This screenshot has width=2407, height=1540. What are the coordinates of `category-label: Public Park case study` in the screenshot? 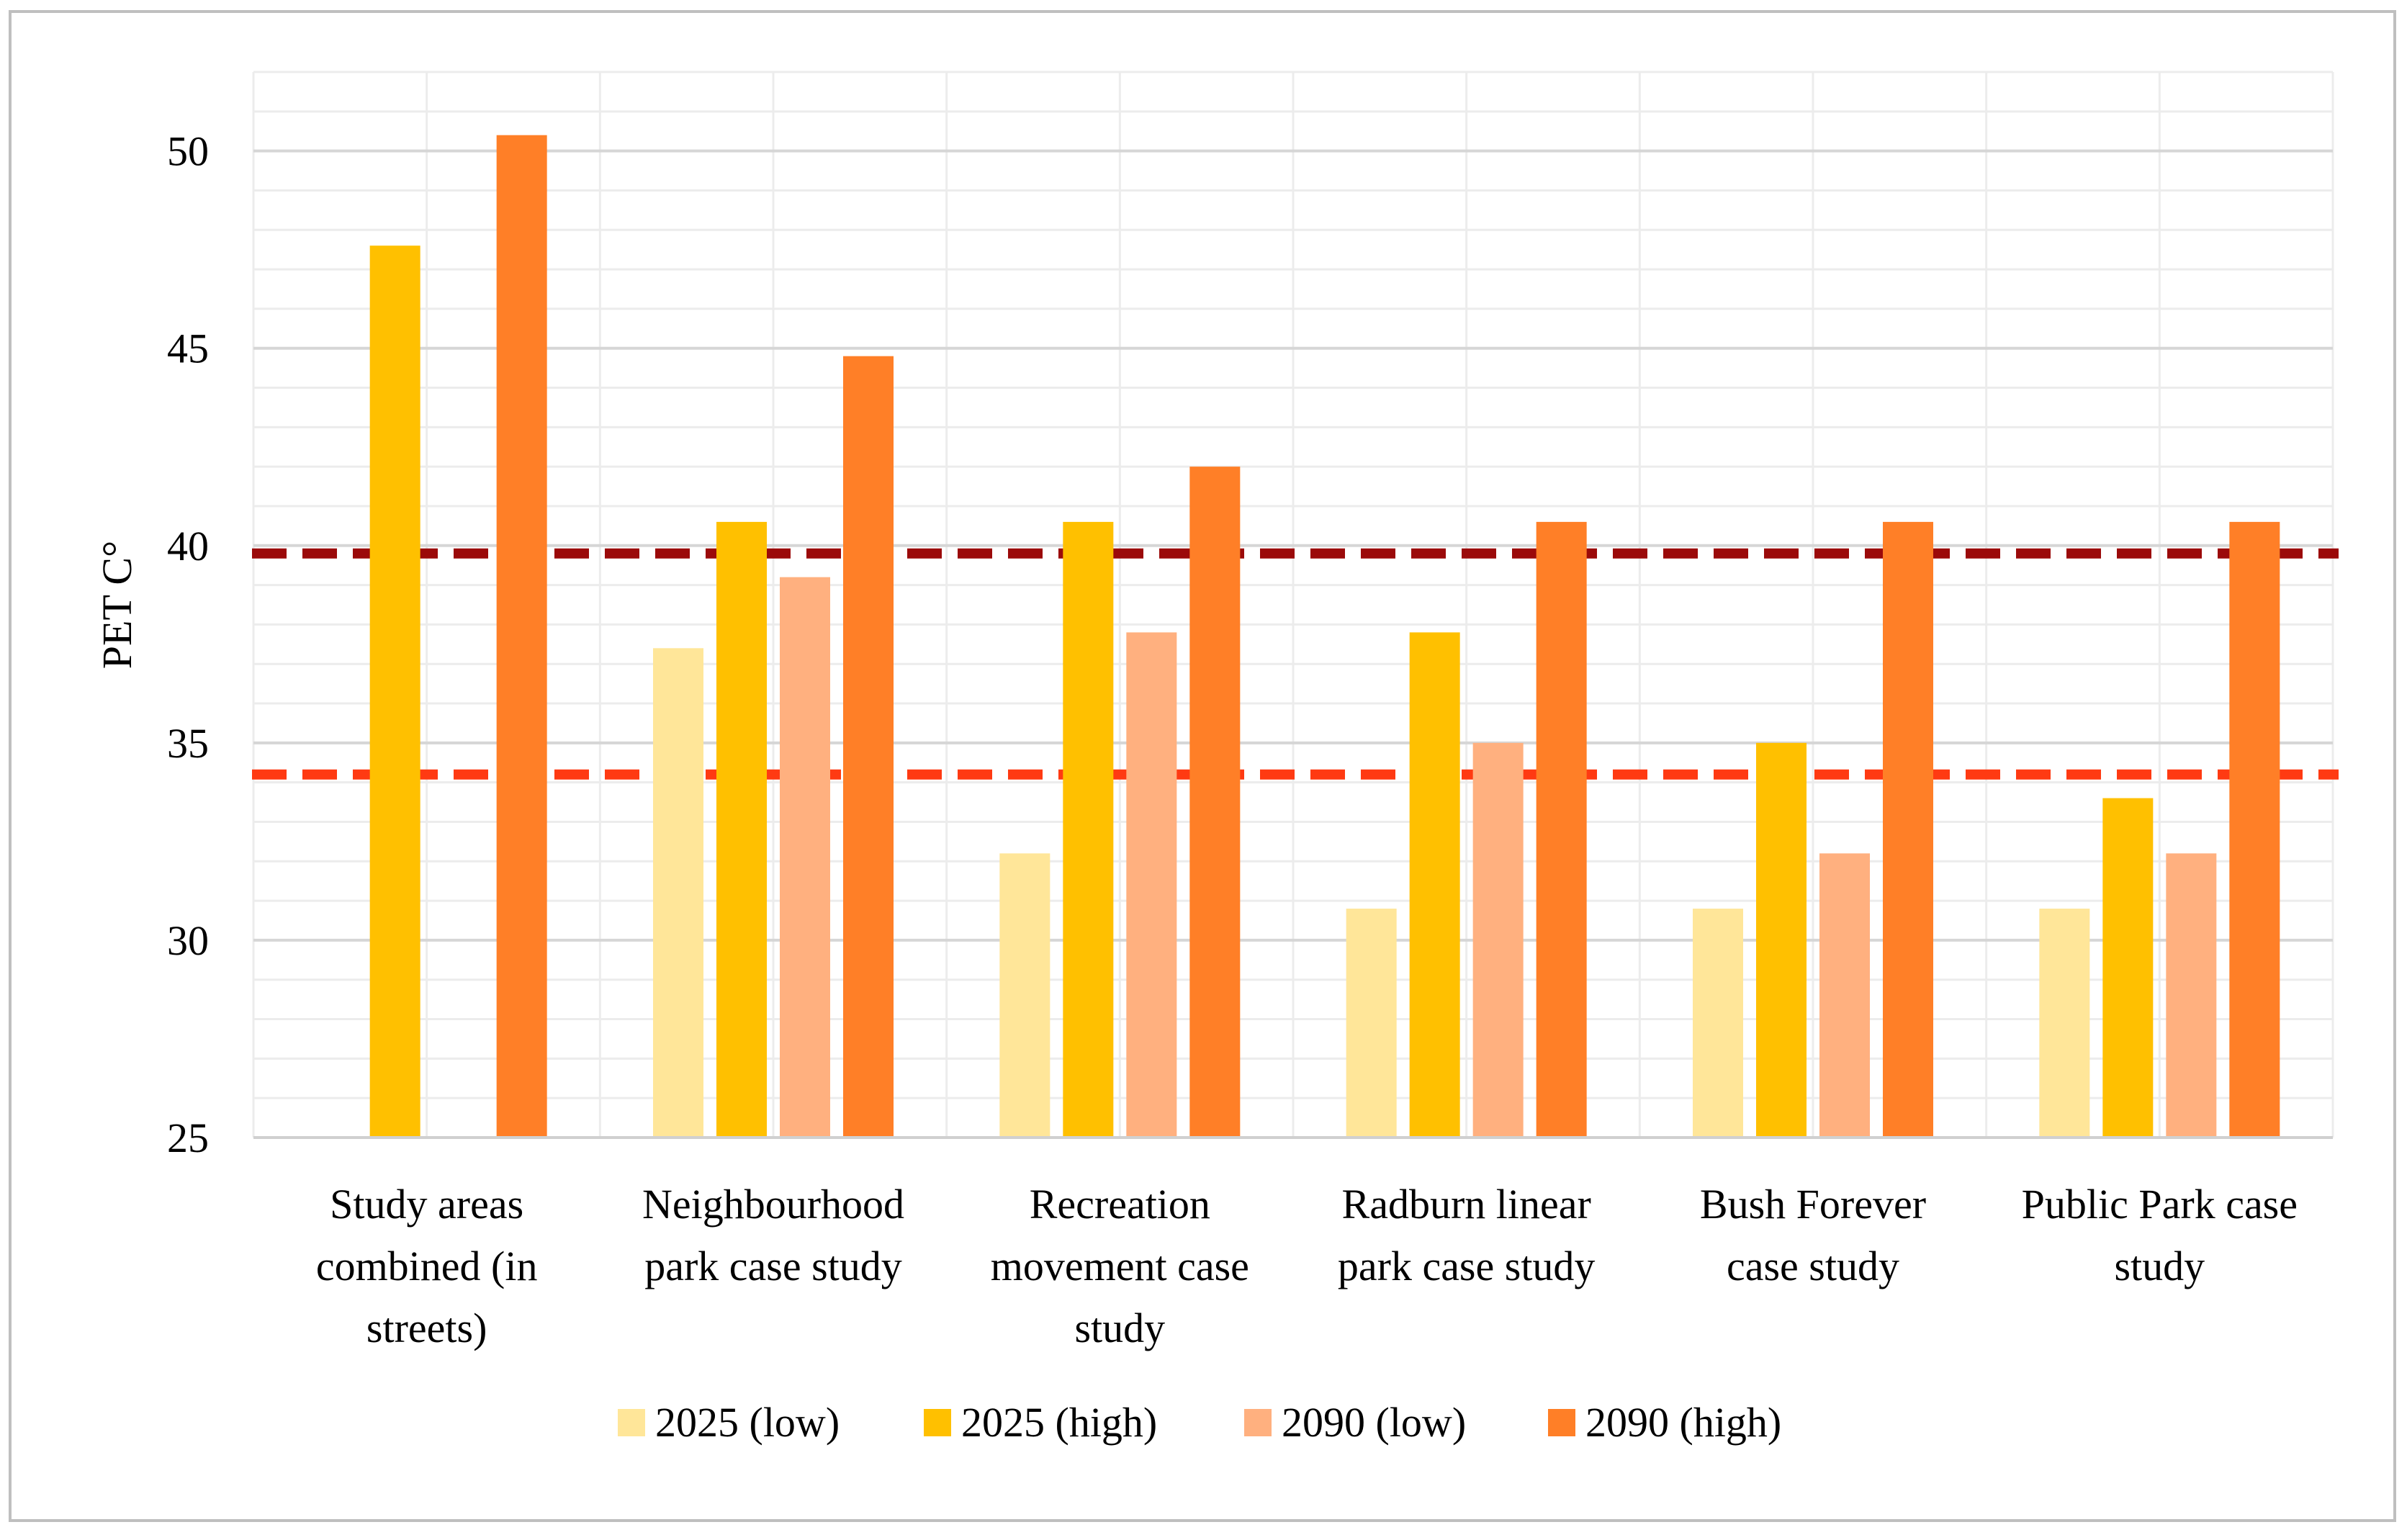 It's located at (2160, 1235).